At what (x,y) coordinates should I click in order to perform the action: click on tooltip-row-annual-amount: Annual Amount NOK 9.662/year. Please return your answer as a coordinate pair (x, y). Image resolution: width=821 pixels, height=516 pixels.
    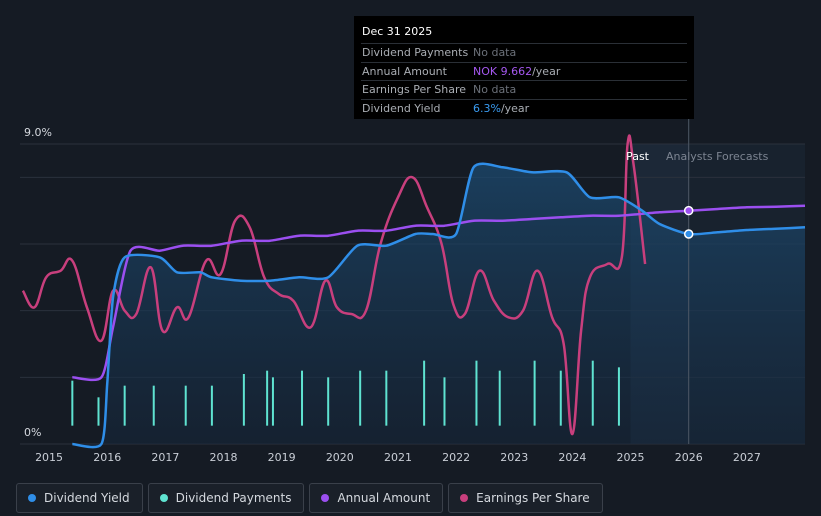
    Looking at the image, I should click on (524, 72).